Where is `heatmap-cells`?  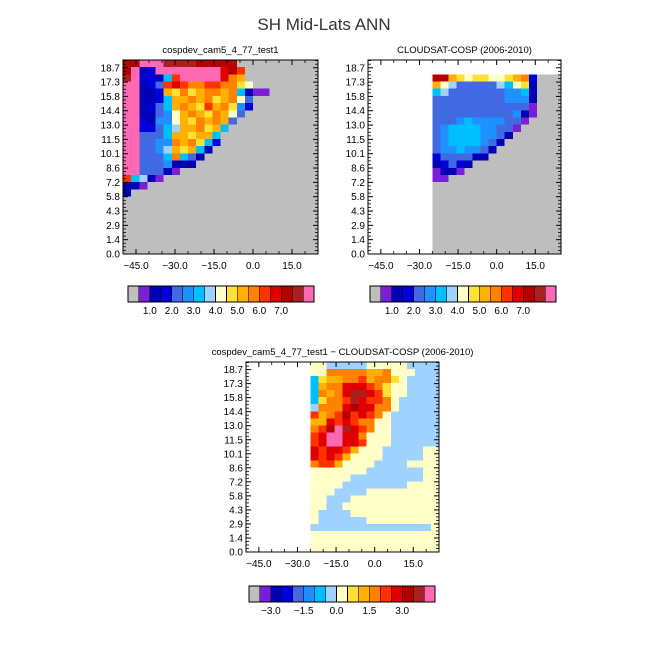
heatmap-cells is located at coordinates (221, 157).